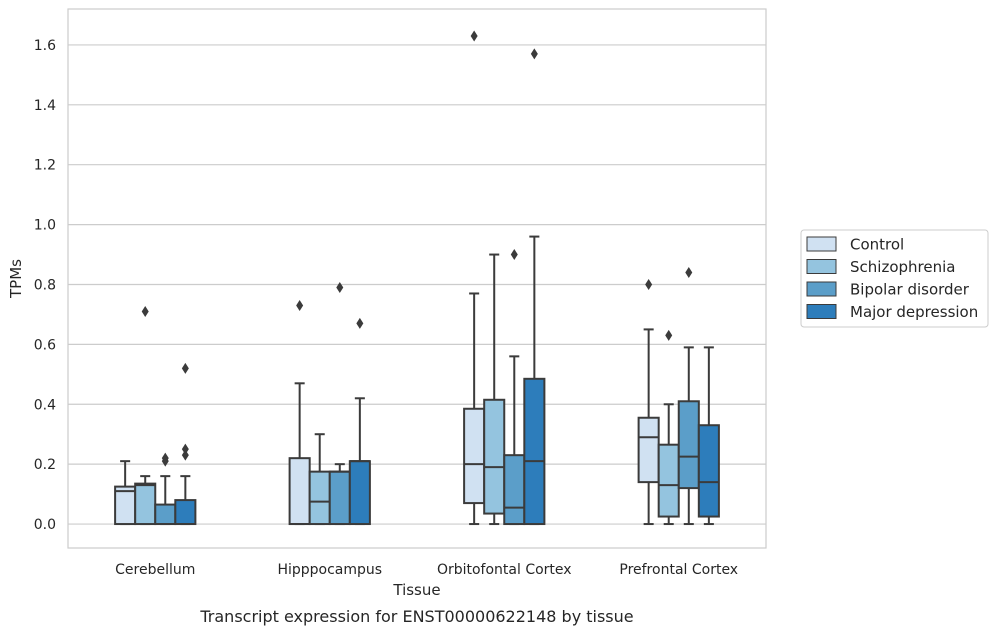  Describe the element at coordinates (504, 570) in the screenshot. I see `x-tick-label: Orbitofontal Cortex` at that location.